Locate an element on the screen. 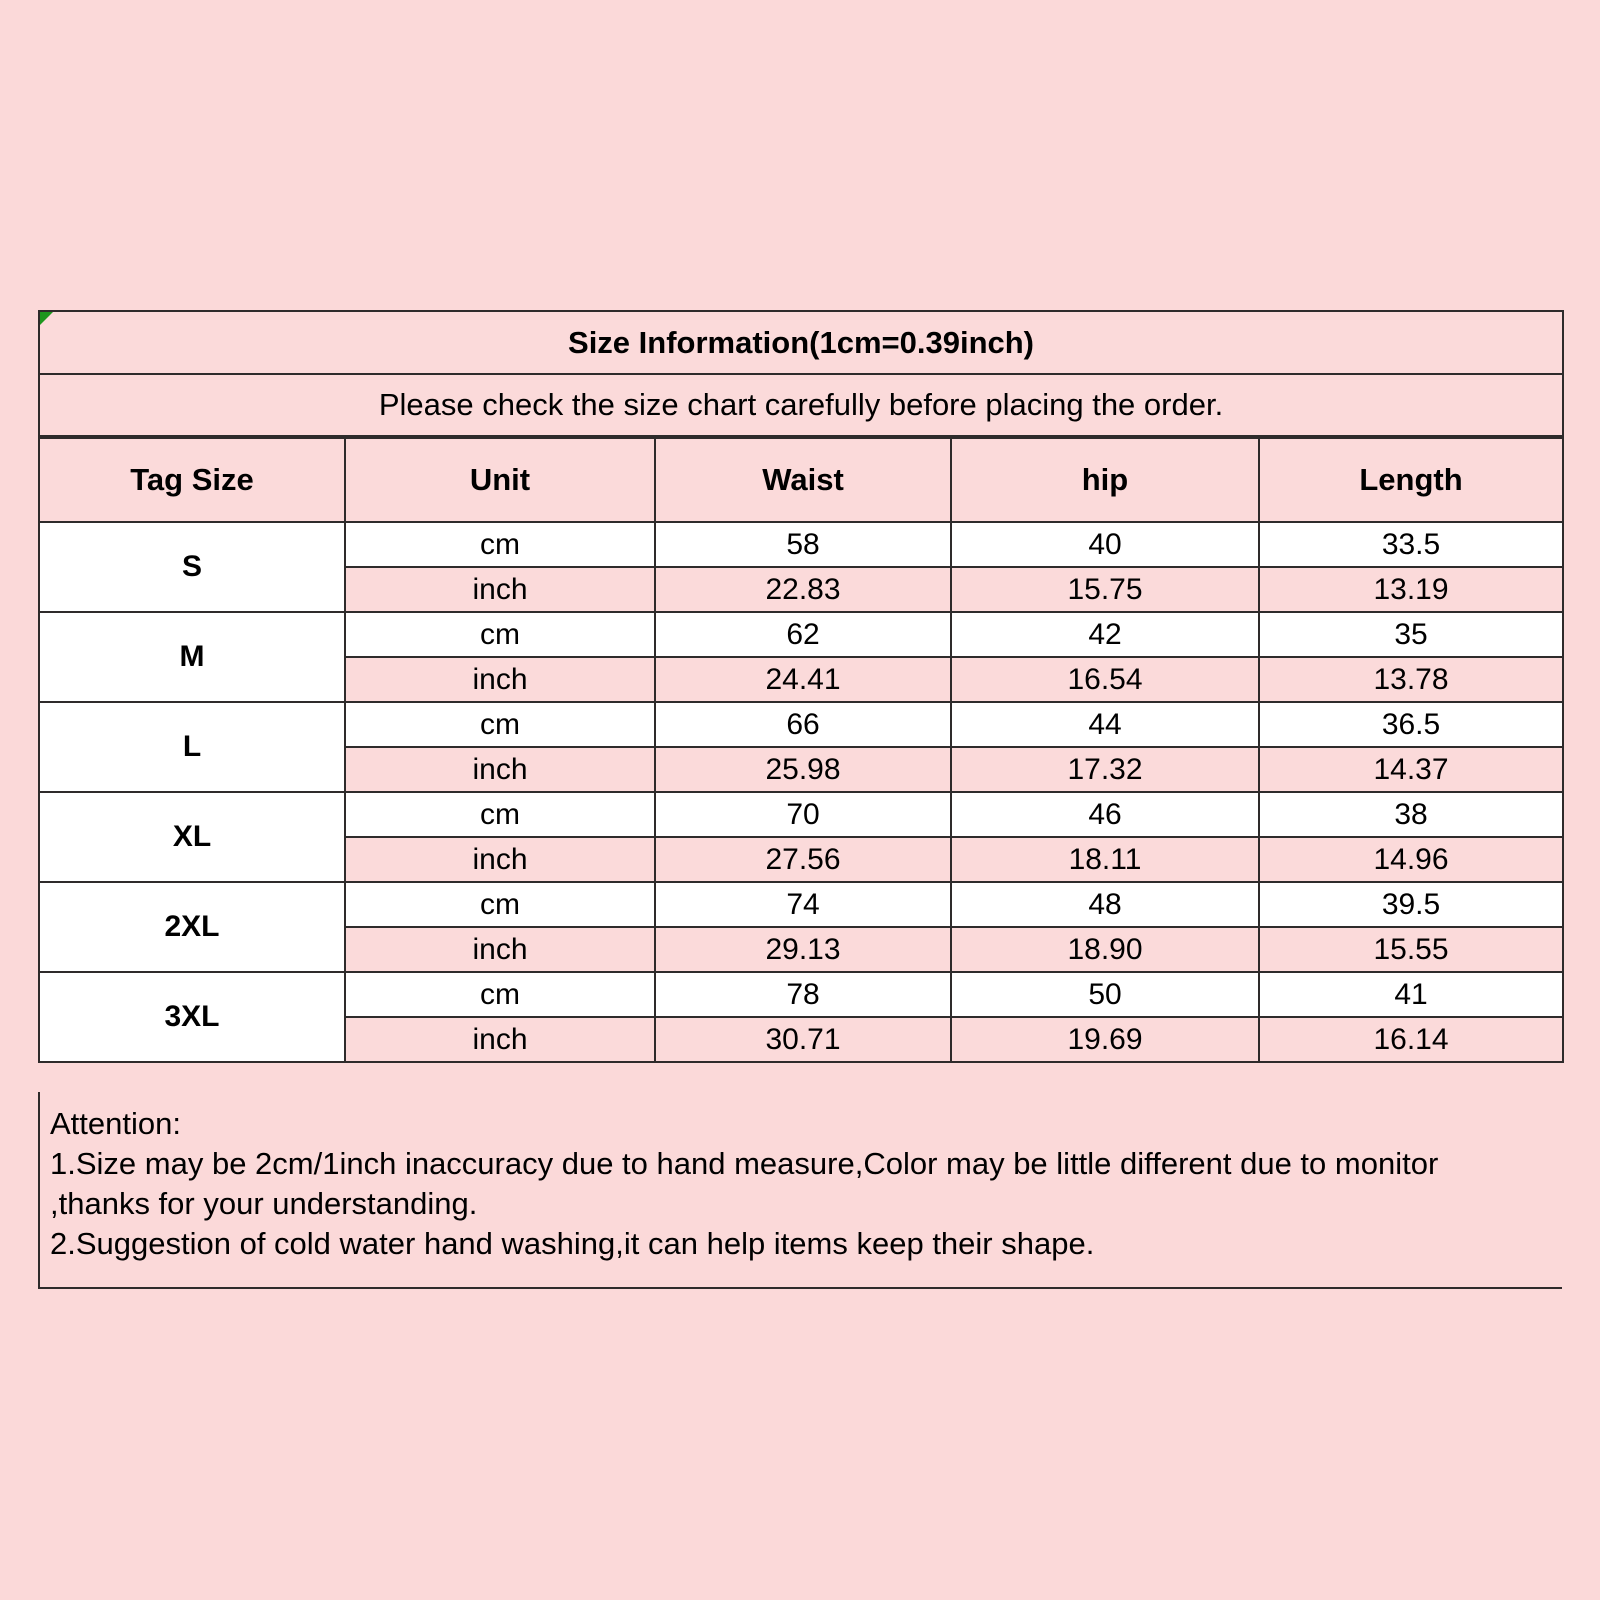 The height and width of the screenshot is (1600, 1600). table-header-row: Tag Size Unit Waist hip Length is located at coordinates (801, 479).